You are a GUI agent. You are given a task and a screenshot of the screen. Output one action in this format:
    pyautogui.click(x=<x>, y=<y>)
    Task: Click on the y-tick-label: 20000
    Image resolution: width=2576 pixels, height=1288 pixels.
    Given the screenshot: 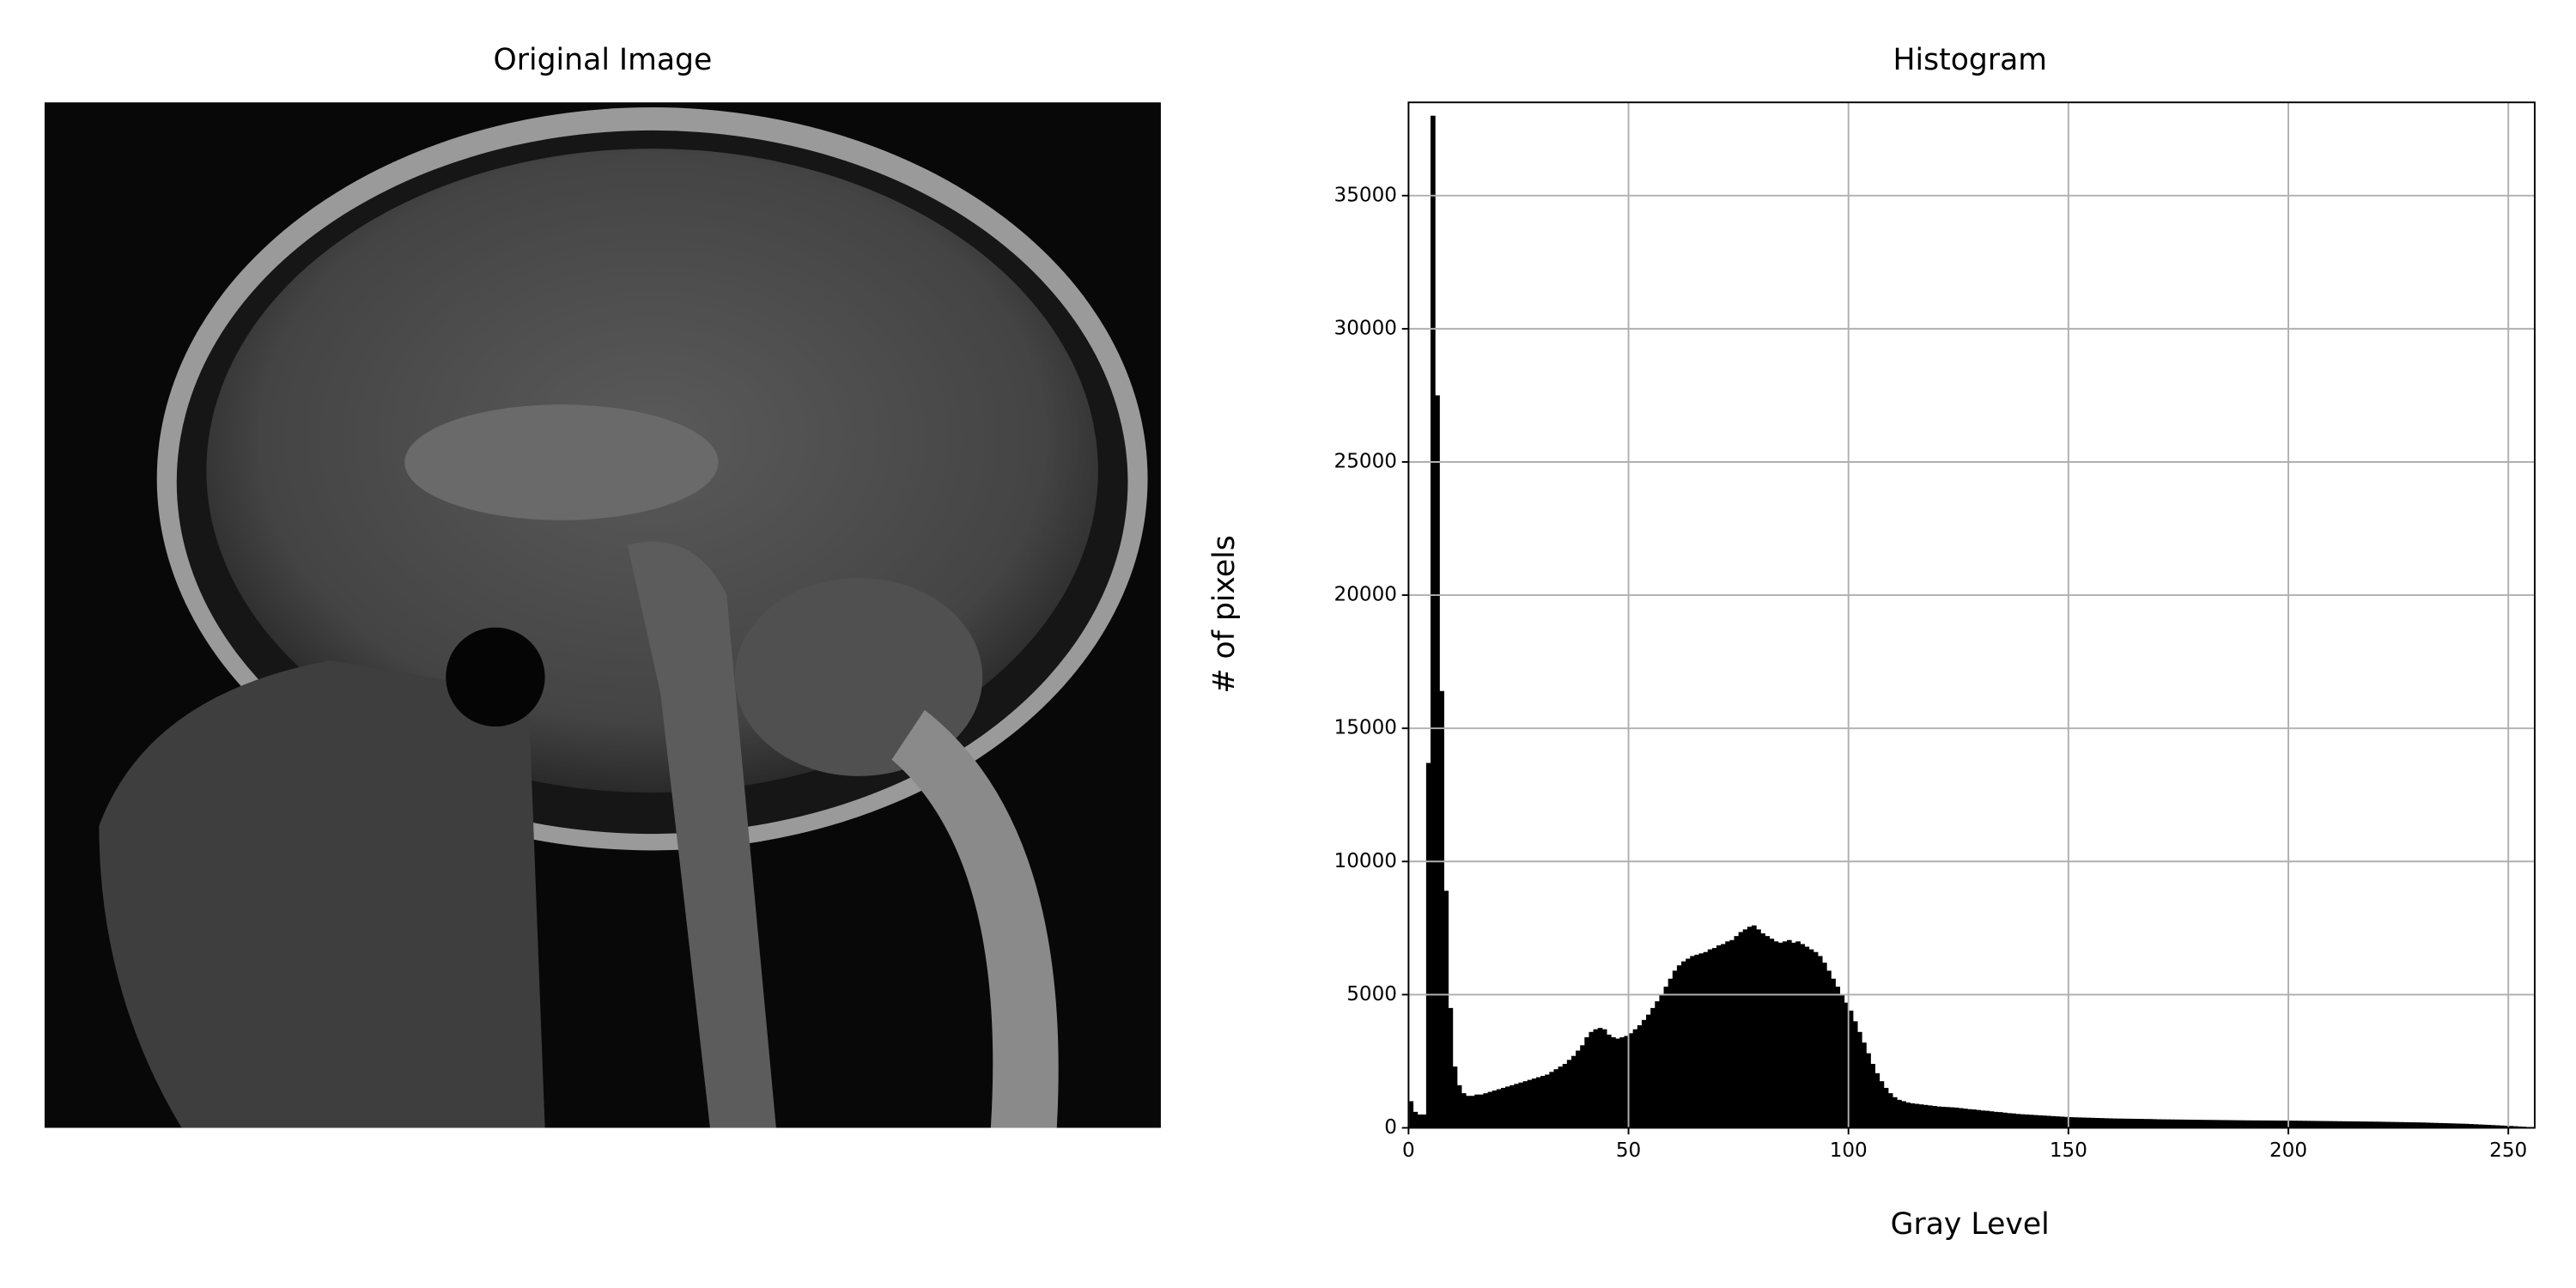 What is the action you would take?
    pyautogui.click(x=1365, y=595)
    